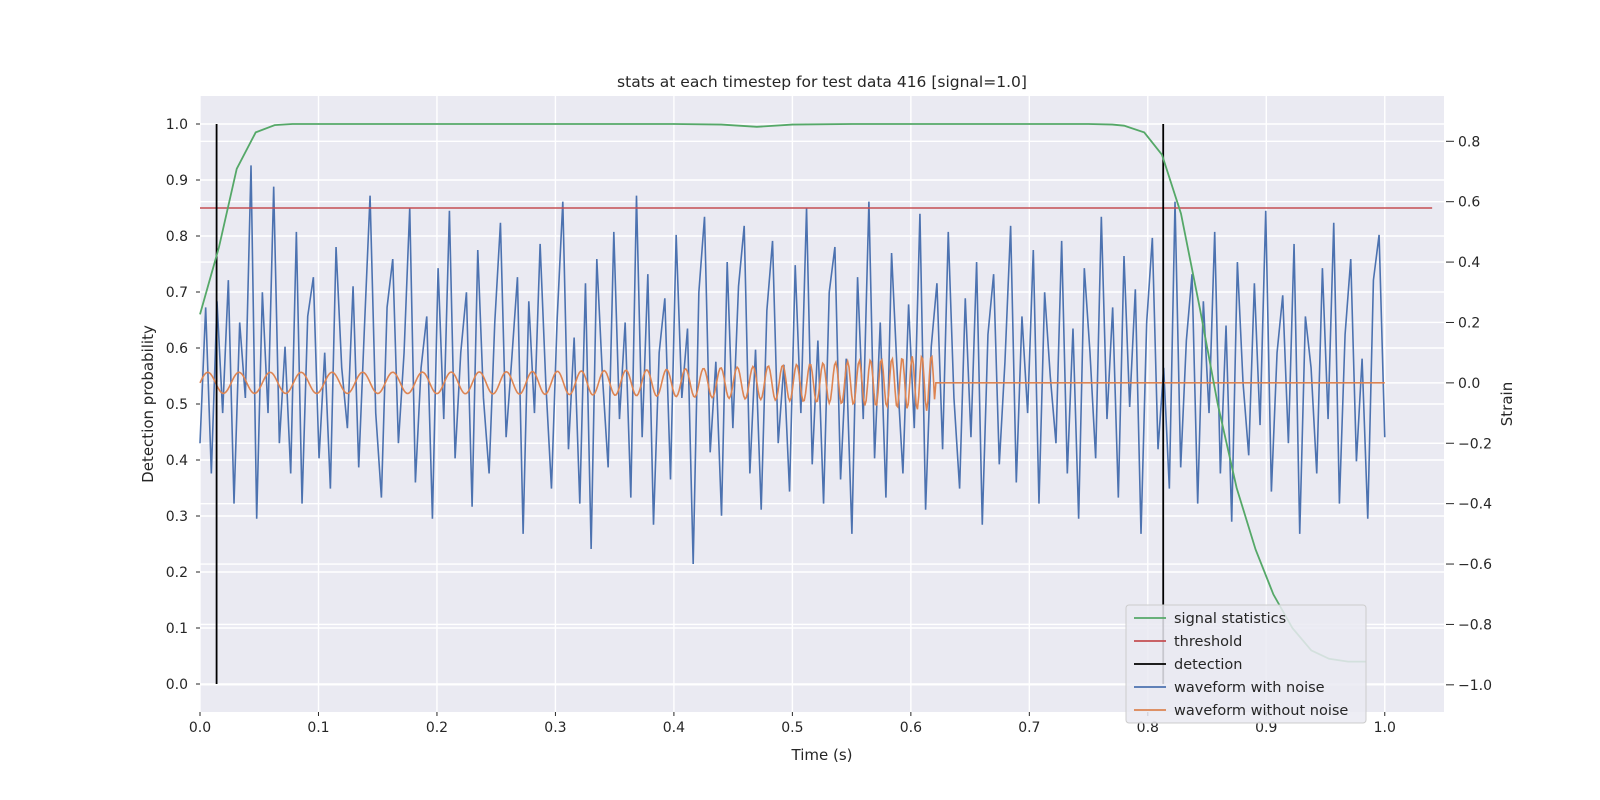 Image resolution: width=1600 pixels, height=800 pixels. What do you see at coordinates (318, 728) in the screenshot?
I see `x-tick-label: 0.1` at bounding box center [318, 728].